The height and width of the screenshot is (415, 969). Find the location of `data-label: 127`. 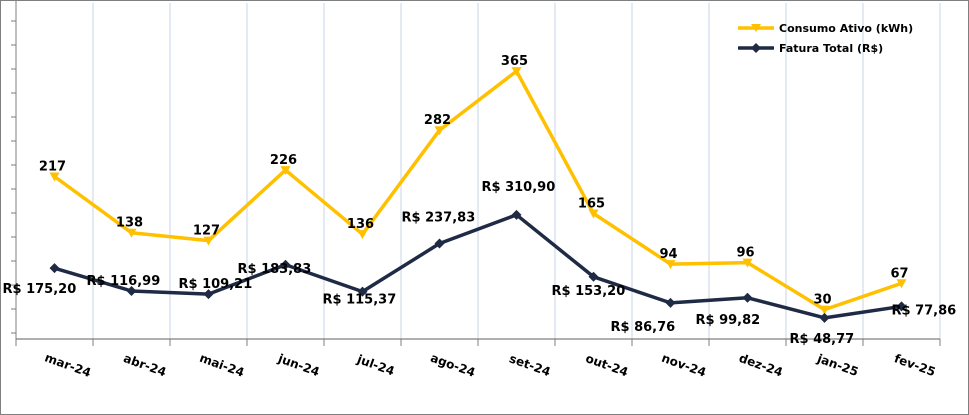

data-label: 127 is located at coordinates (206, 231).